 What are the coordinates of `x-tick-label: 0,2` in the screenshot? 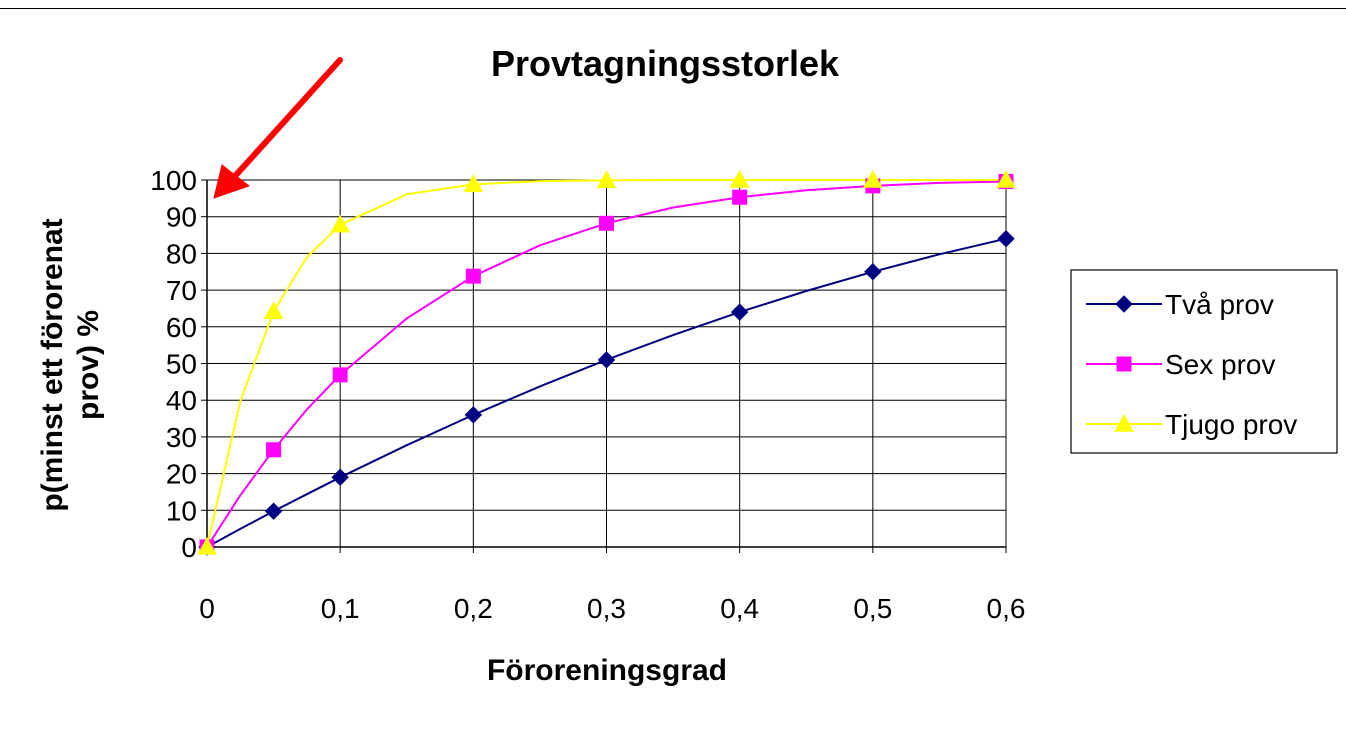 It's located at (473, 608).